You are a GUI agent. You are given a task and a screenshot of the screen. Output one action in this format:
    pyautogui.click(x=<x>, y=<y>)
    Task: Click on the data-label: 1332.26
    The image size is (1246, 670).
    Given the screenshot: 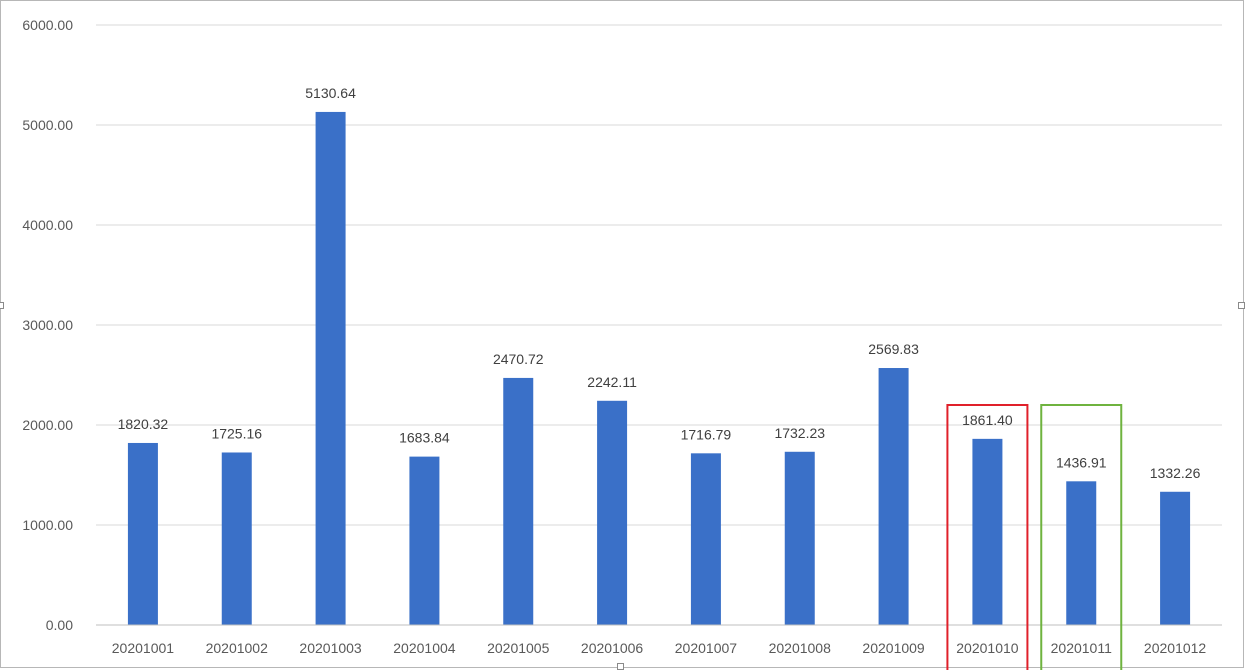 What is the action you would take?
    pyautogui.click(x=1175, y=473)
    